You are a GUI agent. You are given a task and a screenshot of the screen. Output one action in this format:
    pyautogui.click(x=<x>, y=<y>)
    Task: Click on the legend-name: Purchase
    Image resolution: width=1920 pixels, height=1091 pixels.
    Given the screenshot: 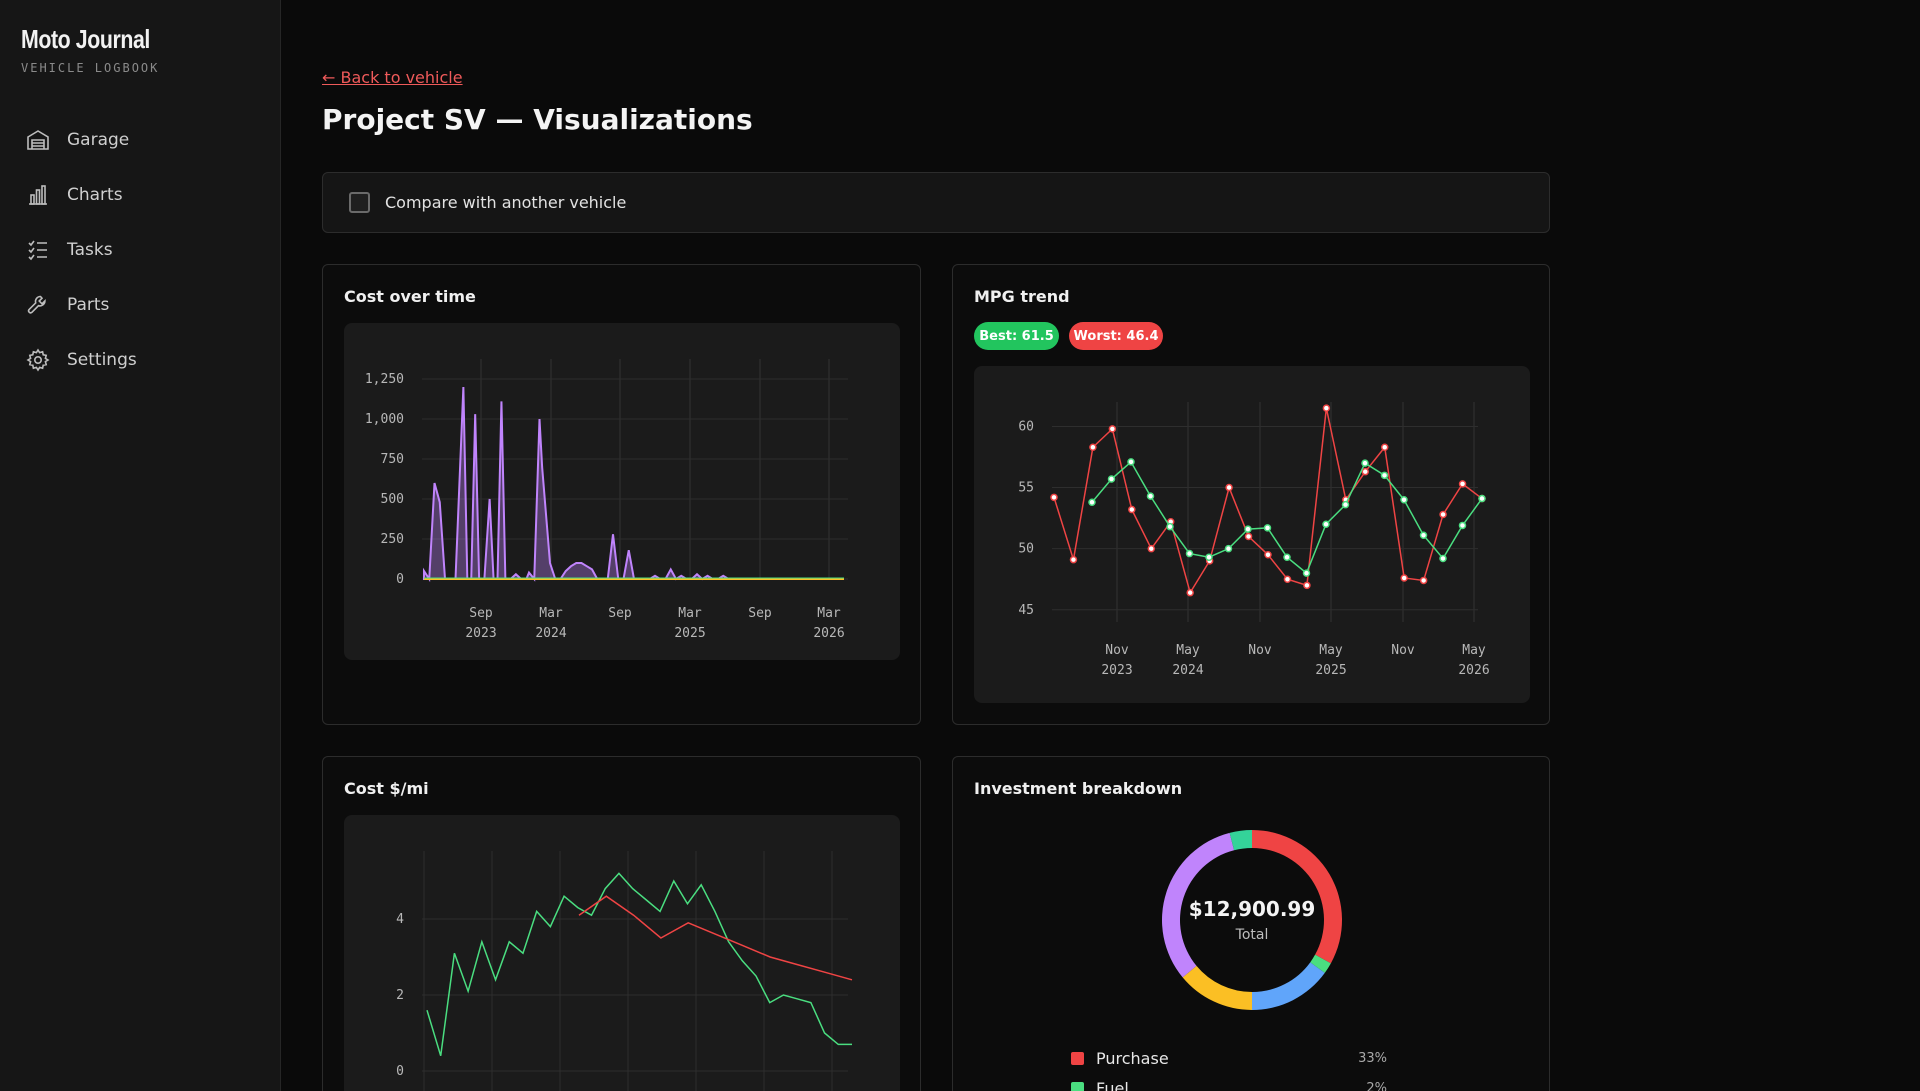 What is the action you would take?
    pyautogui.click(x=1132, y=1058)
    